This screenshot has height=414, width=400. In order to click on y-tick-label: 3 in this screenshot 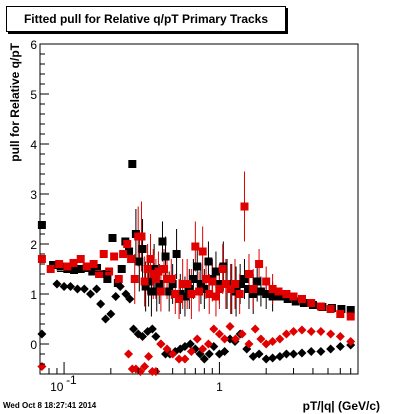, I will do `click(33, 195)`.